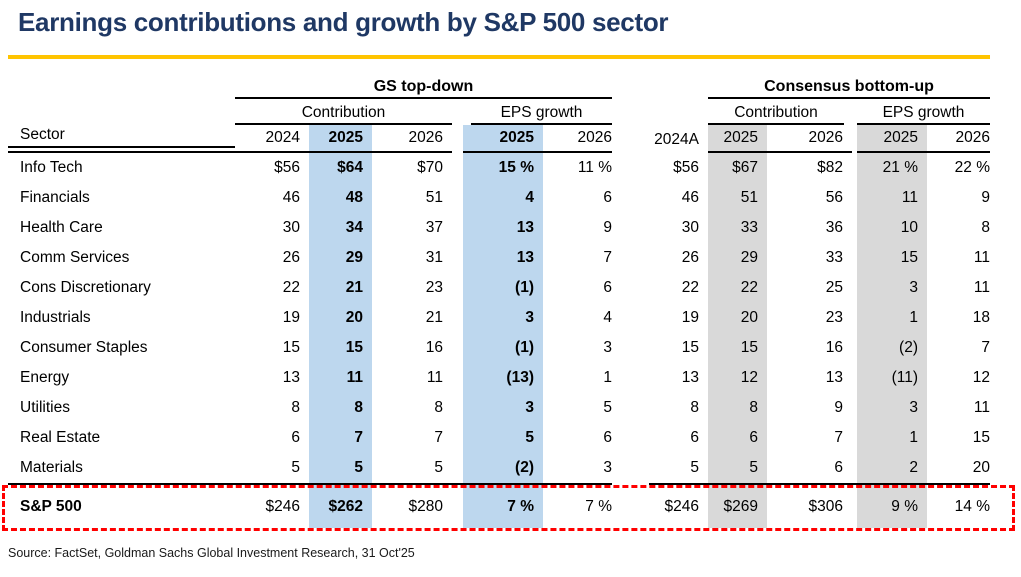 The image size is (1021, 577). What do you see at coordinates (412, 139) in the screenshot?
I see `year-gs-contribution-2026: 2026` at bounding box center [412, 139].